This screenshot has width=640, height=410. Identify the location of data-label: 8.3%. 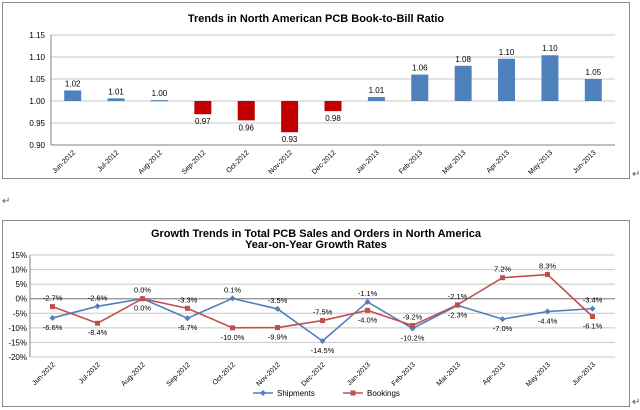
(547, 266).